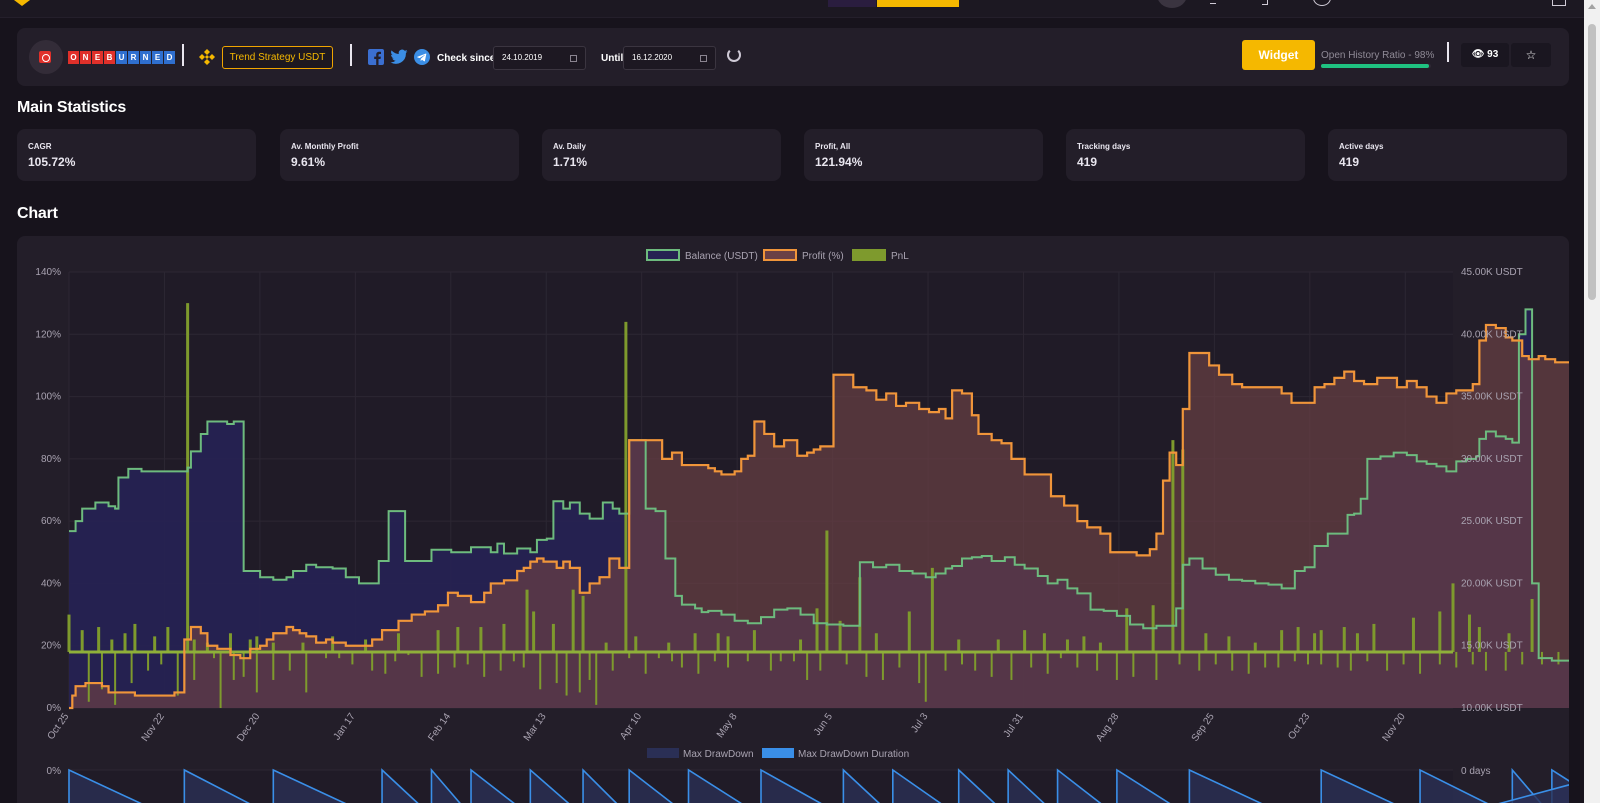 The width and height of the screenshot is (1600, 803). I want to click on scroll-up-arrow-icon, so click(1592, 6).